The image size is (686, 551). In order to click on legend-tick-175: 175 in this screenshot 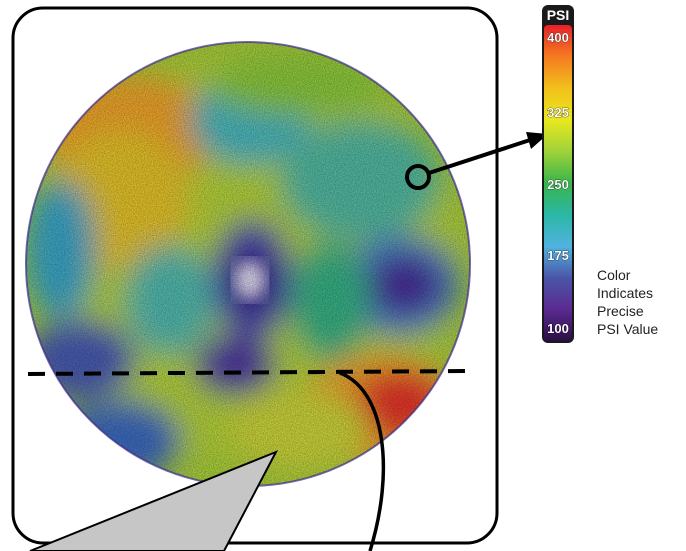, I will do `click(558, 255)`.